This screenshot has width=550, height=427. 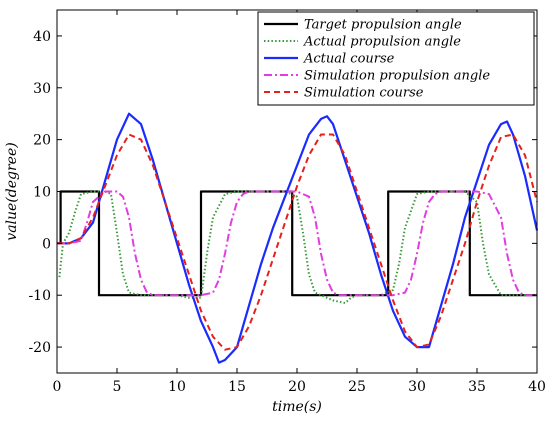 I want to click on y-tick-label: 10, so click(x=42, y=193).